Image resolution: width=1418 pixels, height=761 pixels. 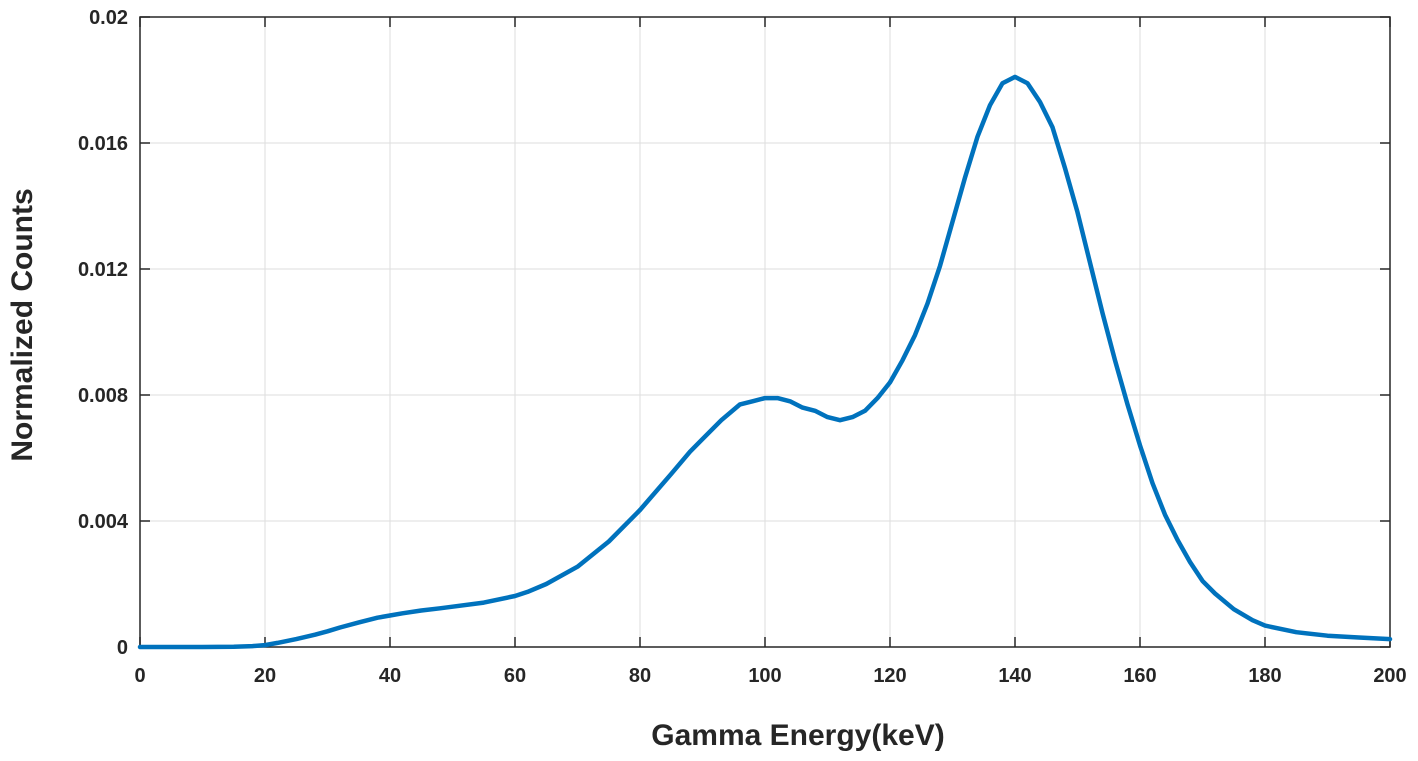 What do you see at coordinates (103, 270) in the screenshot?
I see `y-tick-label: 0.012` at bounding box center [103, 270].